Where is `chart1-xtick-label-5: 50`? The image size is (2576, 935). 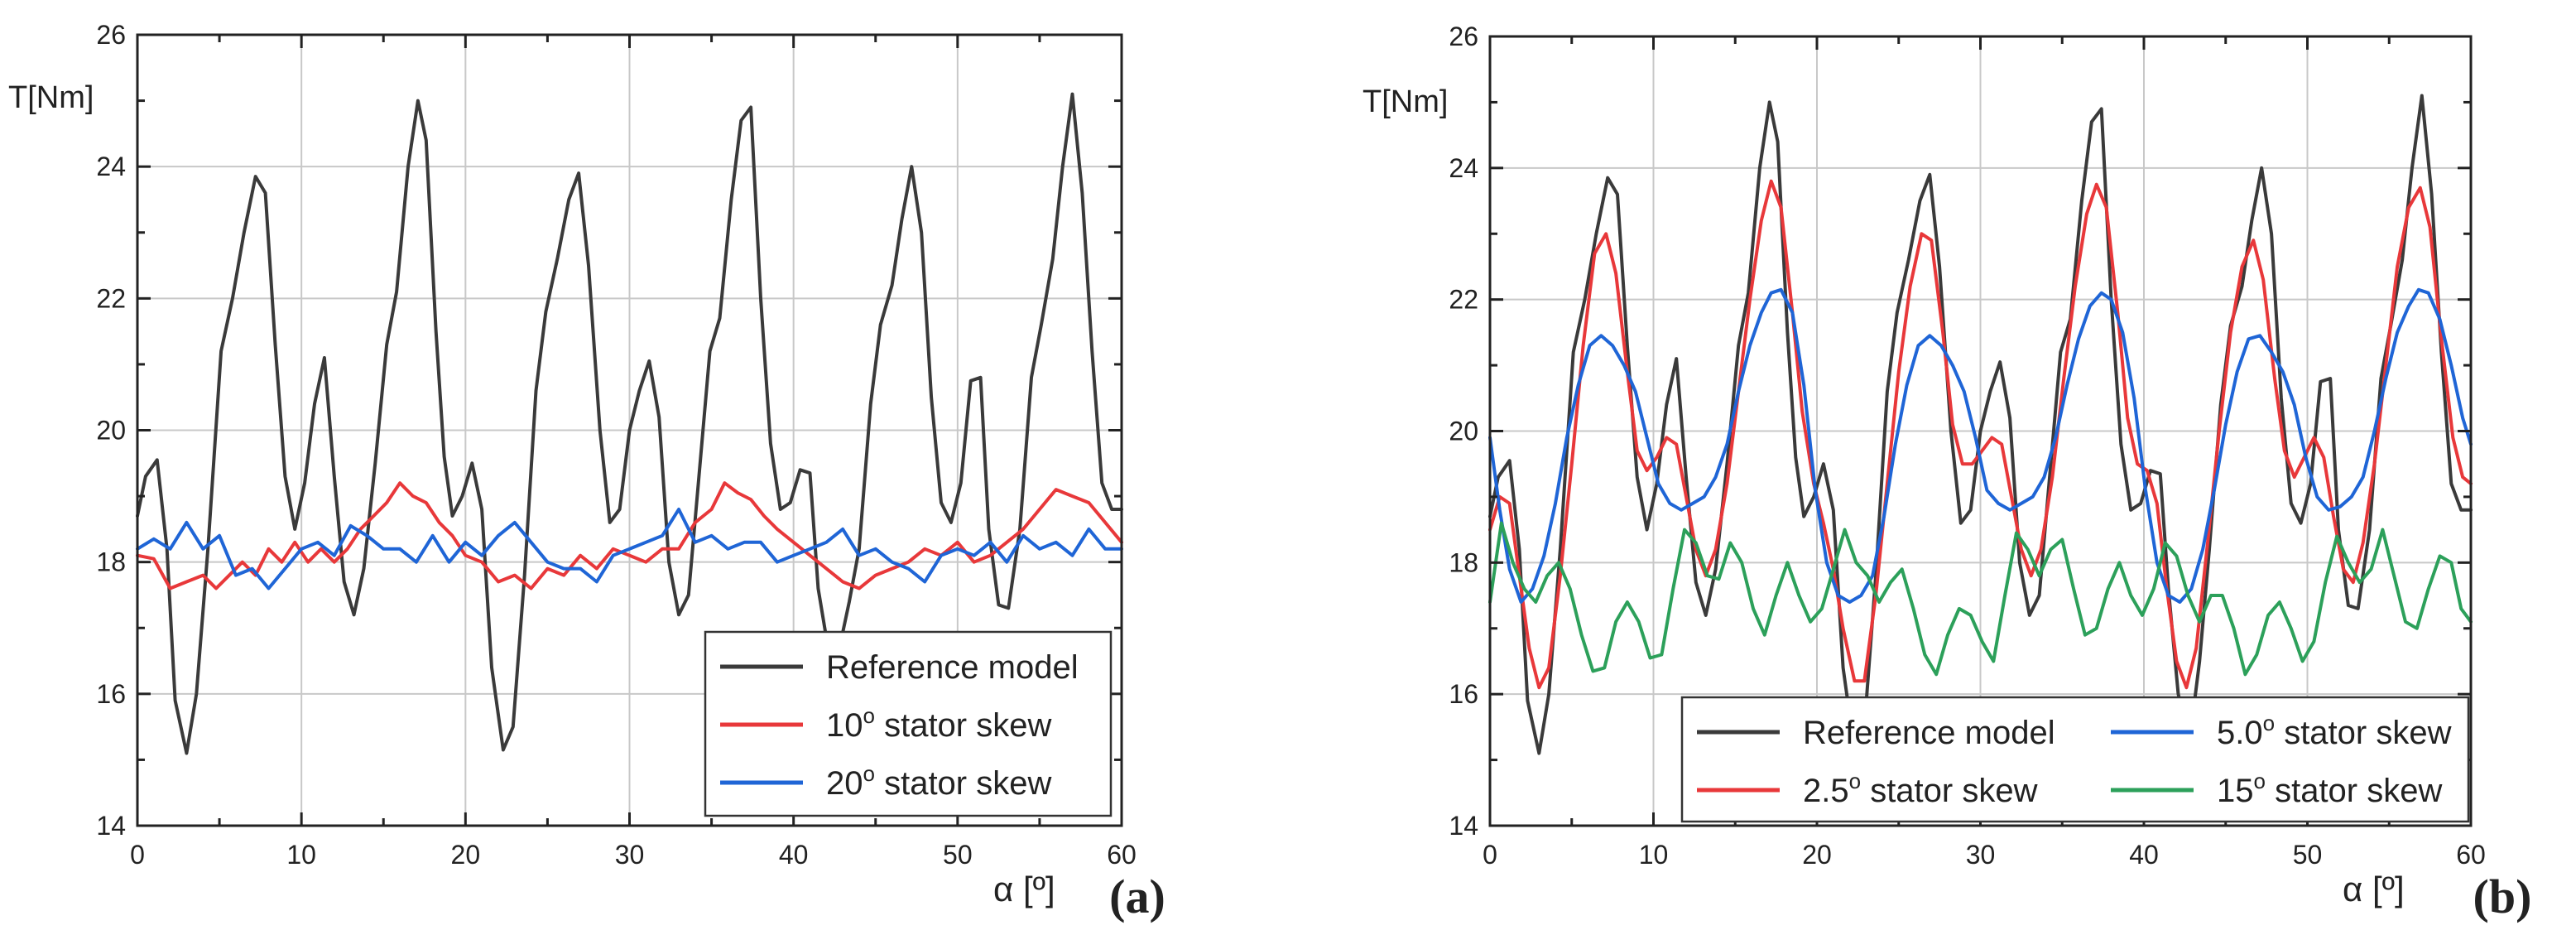
chart1-xtick-label-5: 50 is located at coordinates (2308, 855).